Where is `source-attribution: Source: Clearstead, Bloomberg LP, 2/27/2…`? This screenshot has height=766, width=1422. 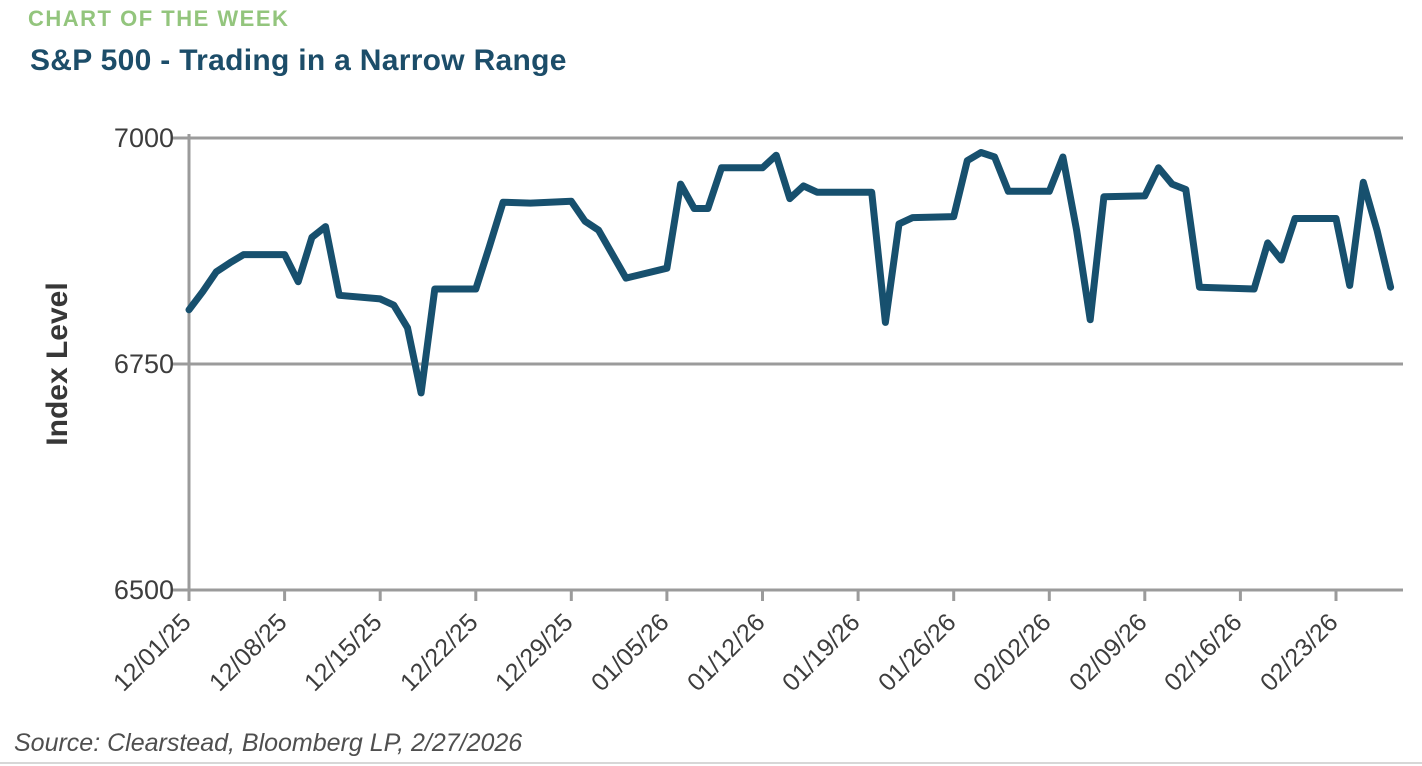 source-attribution: Source: Clearstead, Bloomberg LP, 2/27/2… is located at coordinates (268, 743).